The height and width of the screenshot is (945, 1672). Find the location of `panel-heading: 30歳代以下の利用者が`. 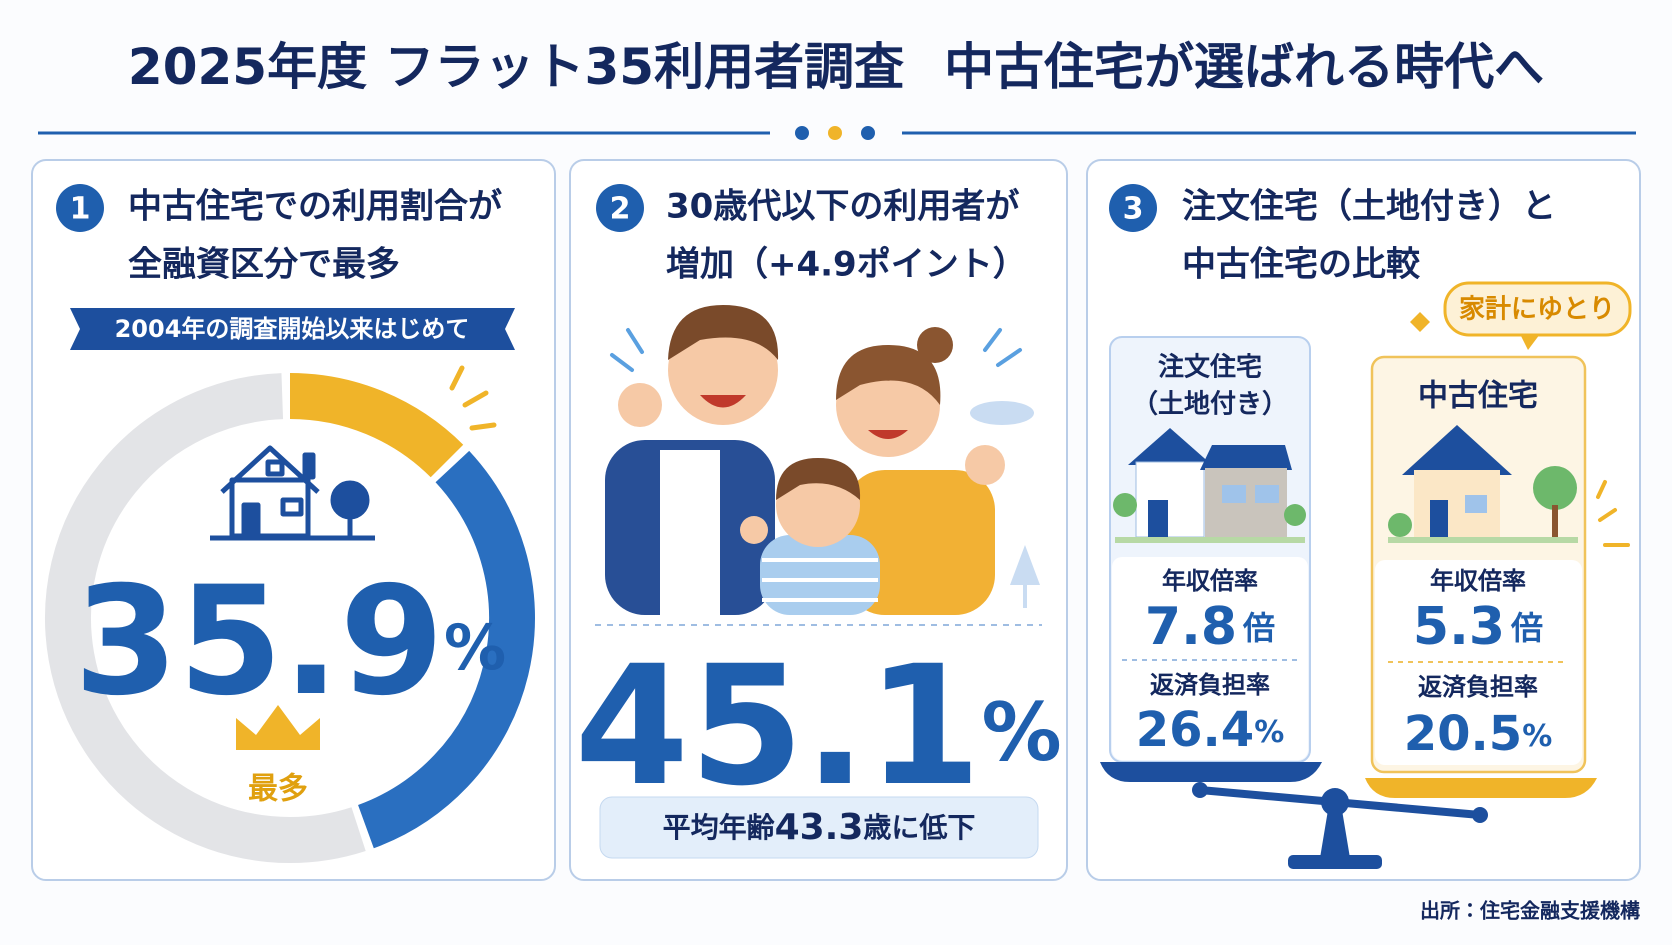

panel-heading: 30歳代以下の利用者が is located at coordinates (842, 207).